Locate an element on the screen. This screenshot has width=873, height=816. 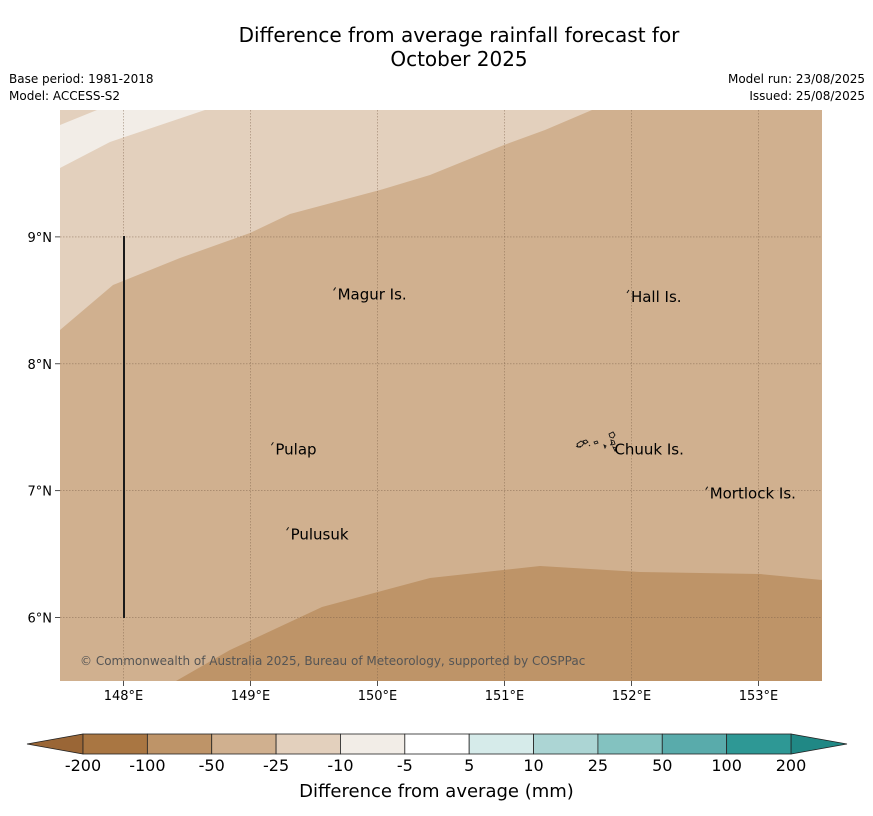
colorbar-tick-label: 100 is located at coordinates (726, 765).